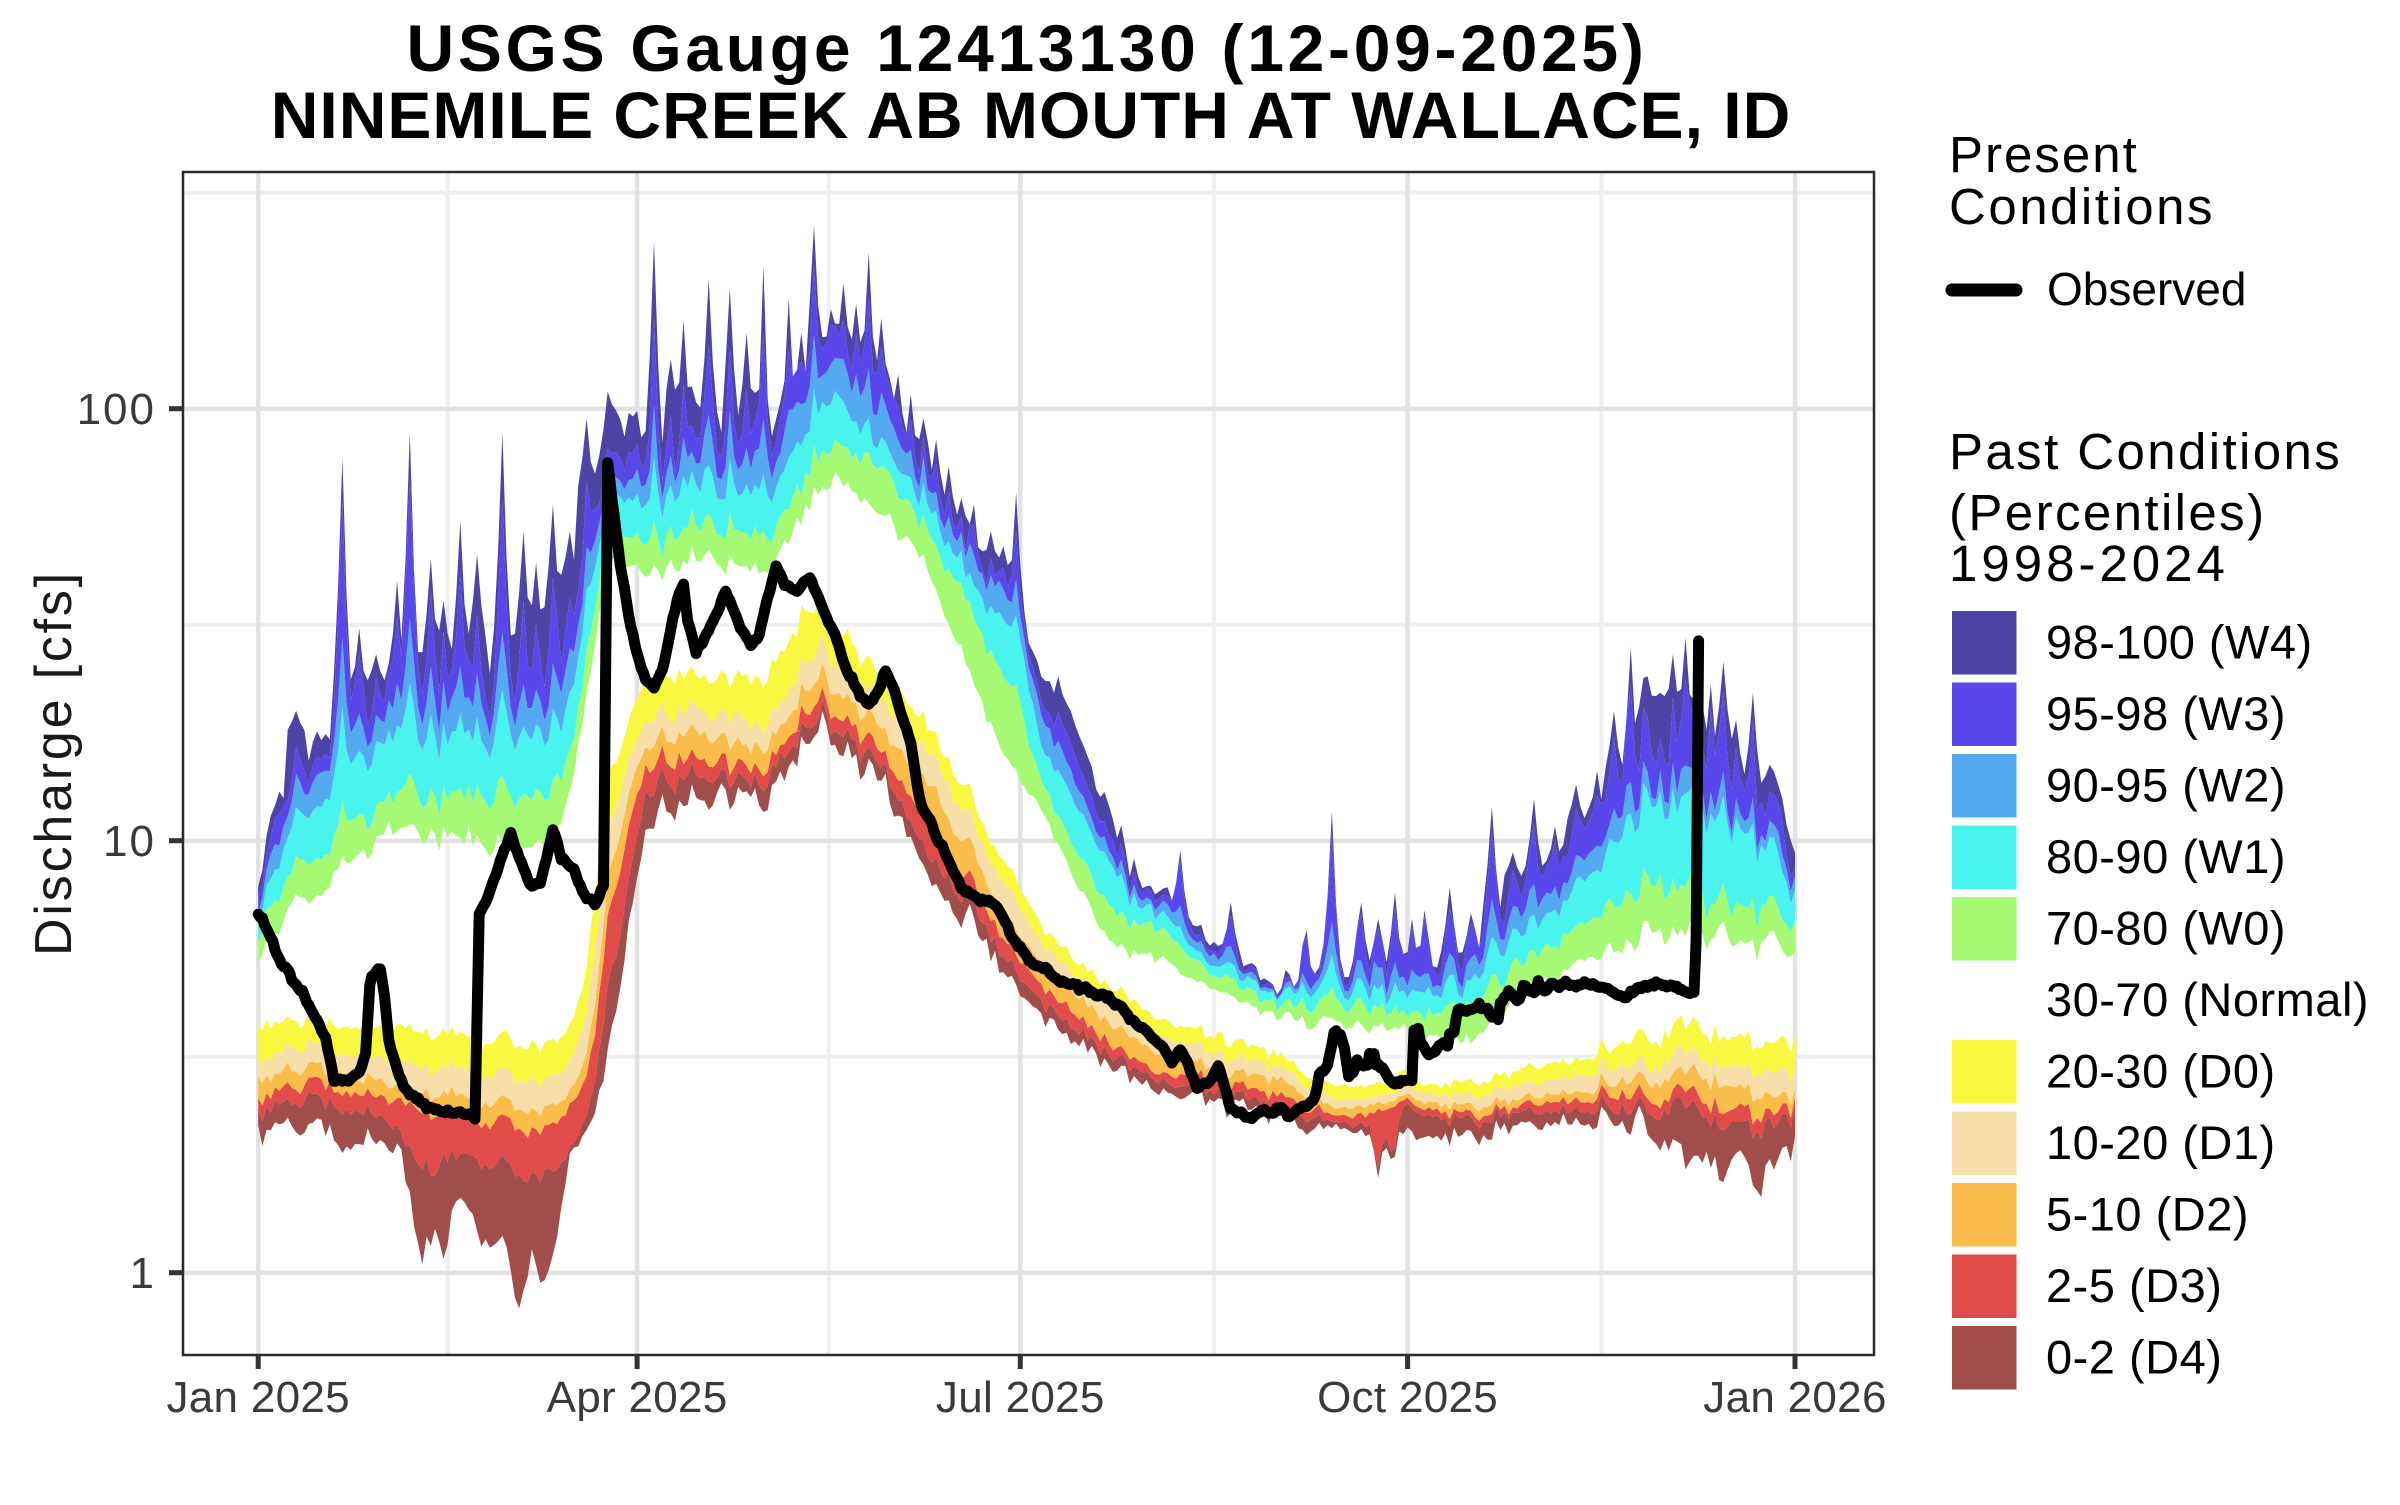  Describe the element at coordinates (2161, 1142) in the screenshot. I see `svg-text: 10-20 (D1)` at that location.